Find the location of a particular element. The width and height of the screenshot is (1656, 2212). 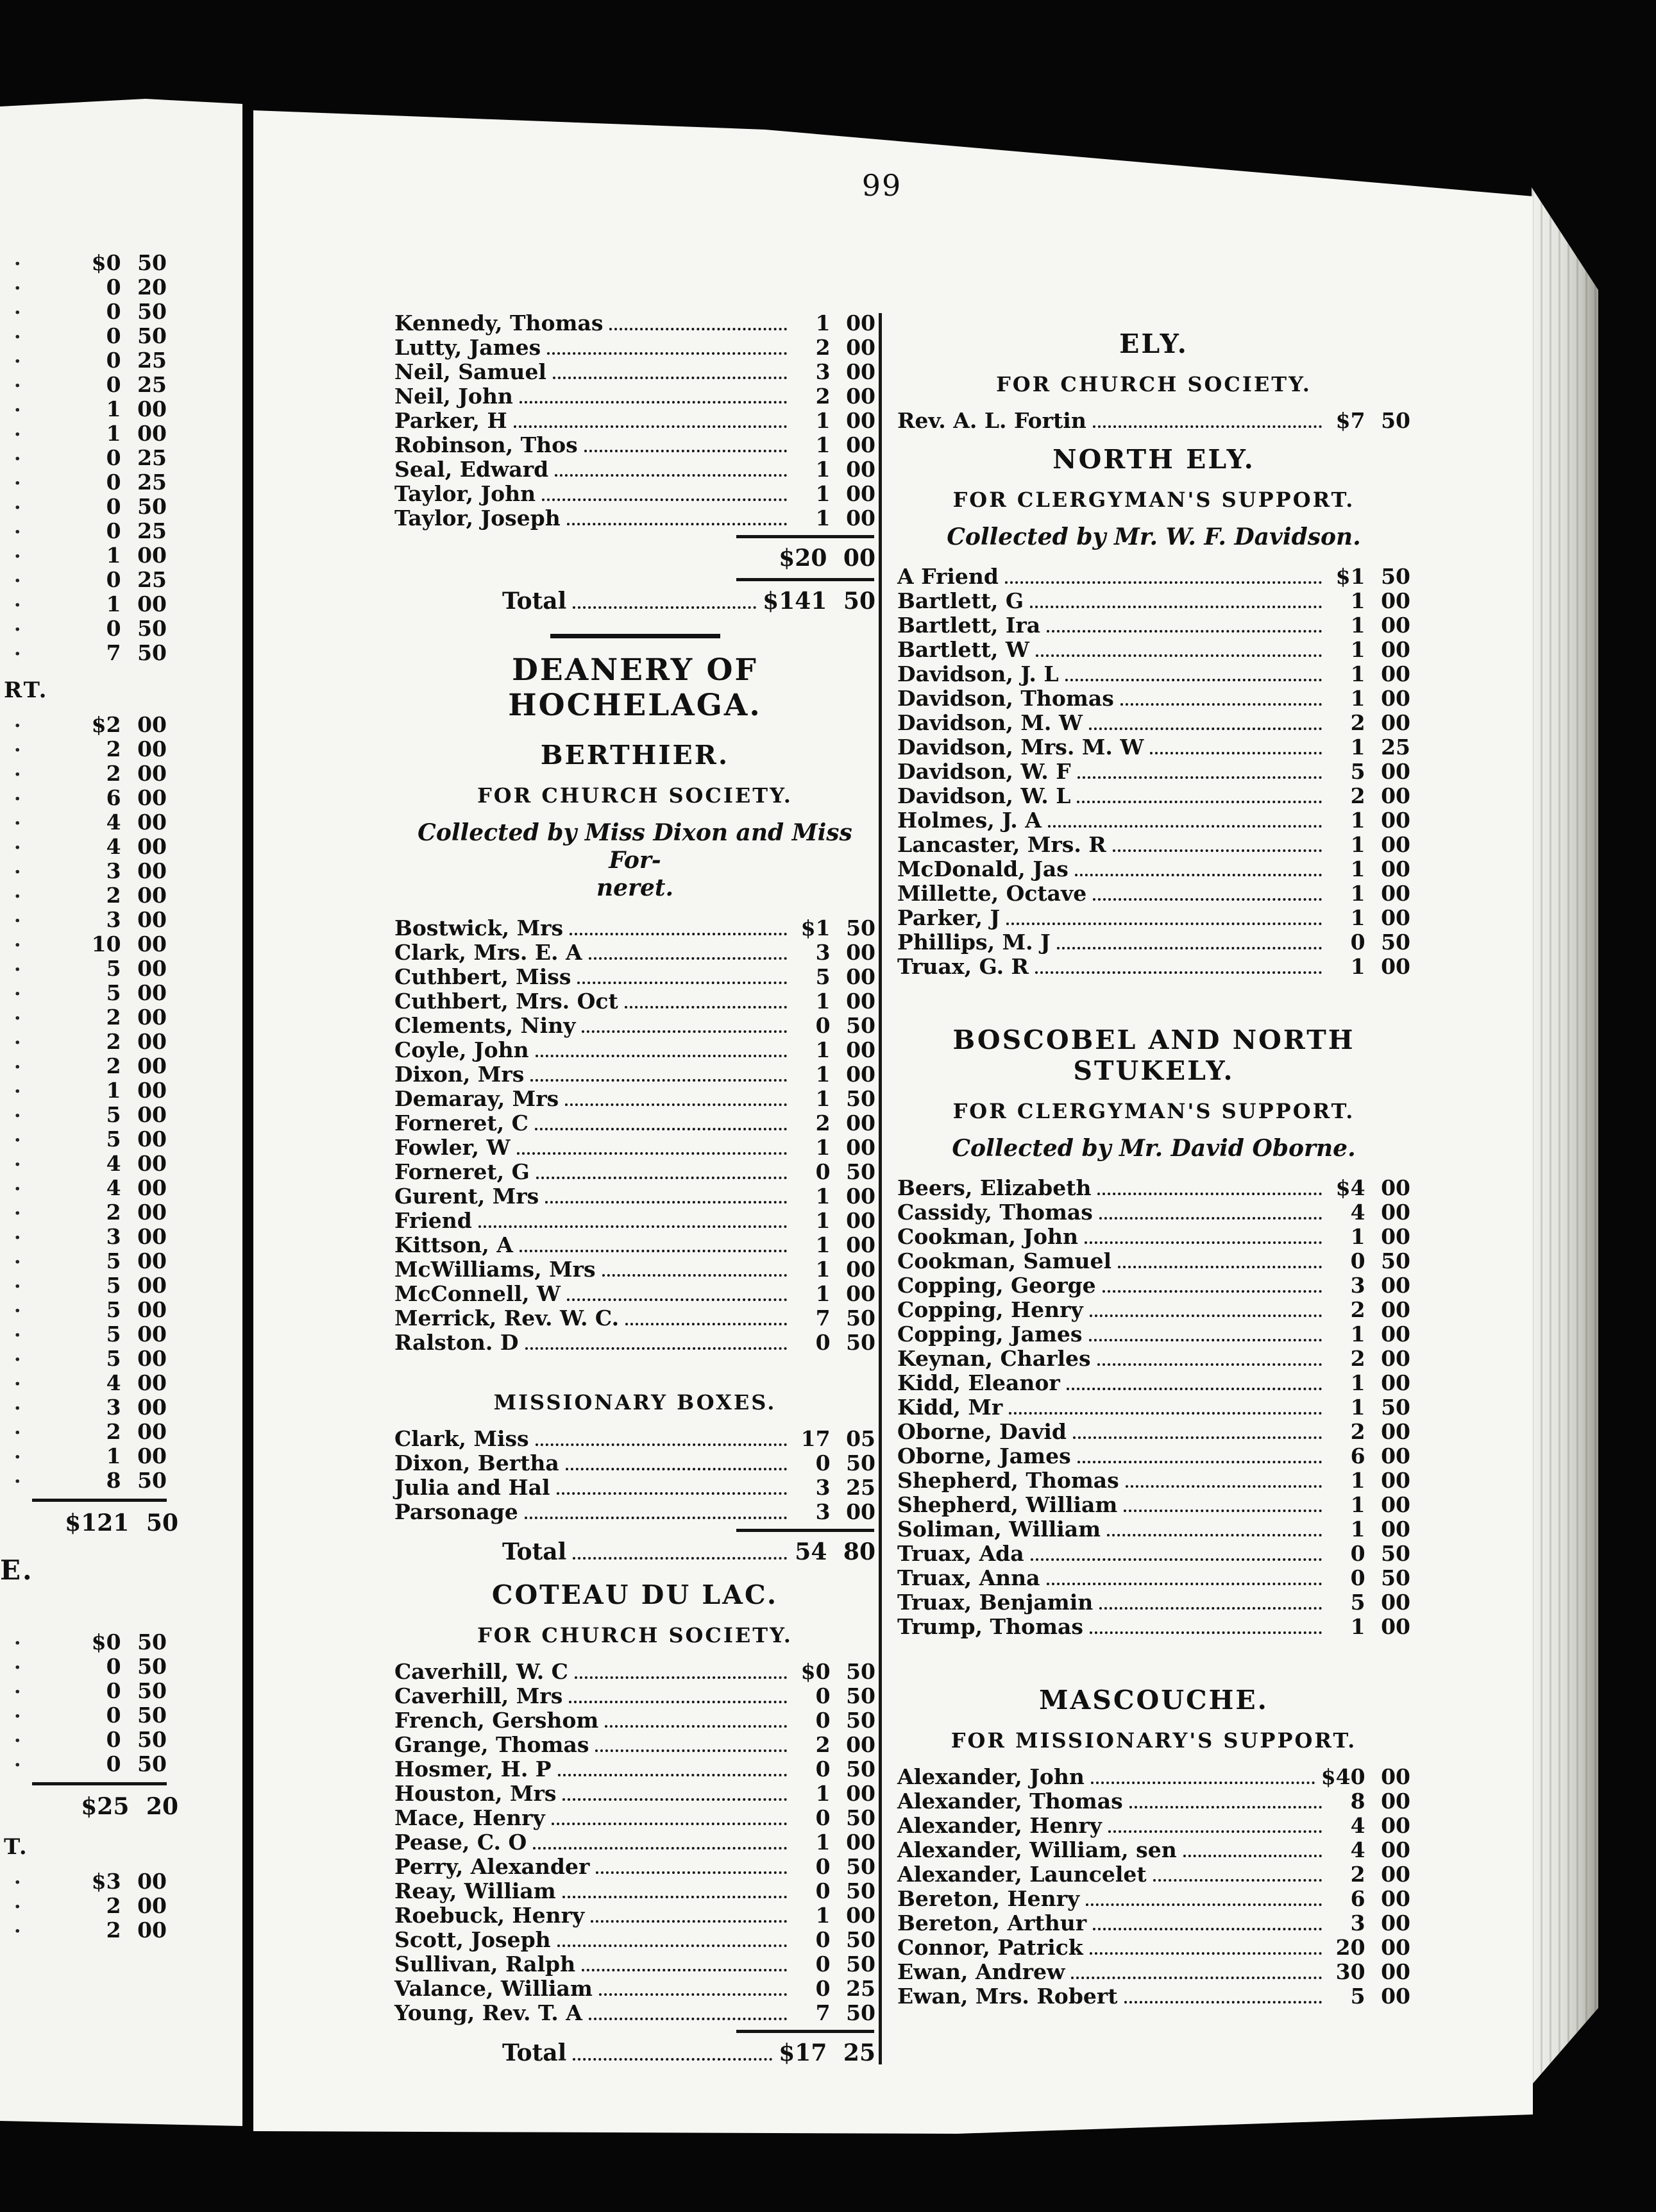

donor-name: Kittson, A is located at coordinates (453, 1244).